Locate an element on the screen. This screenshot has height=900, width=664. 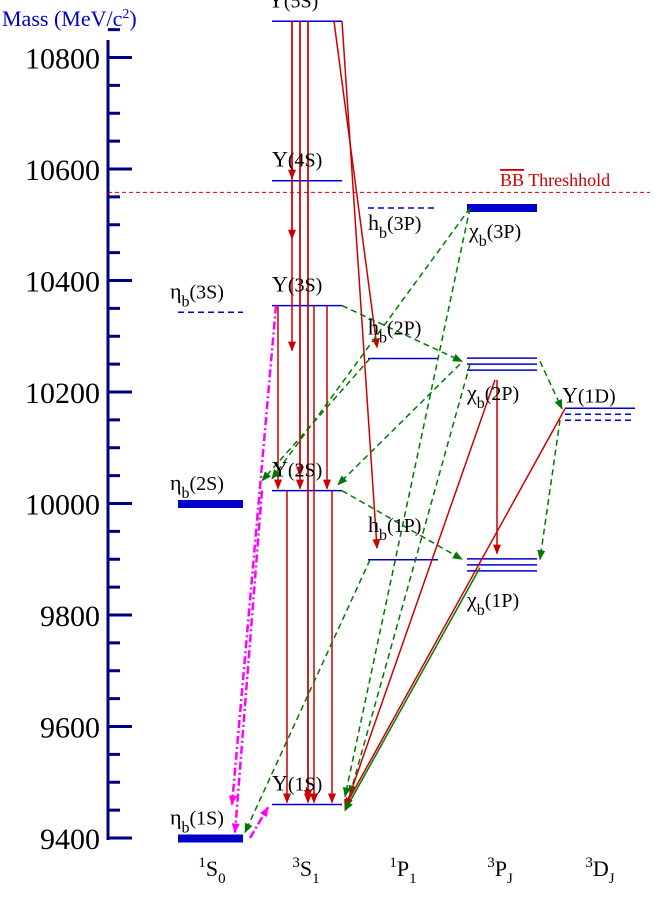
column-label-3S1: 3S1 is located at coordinates (305, 871).